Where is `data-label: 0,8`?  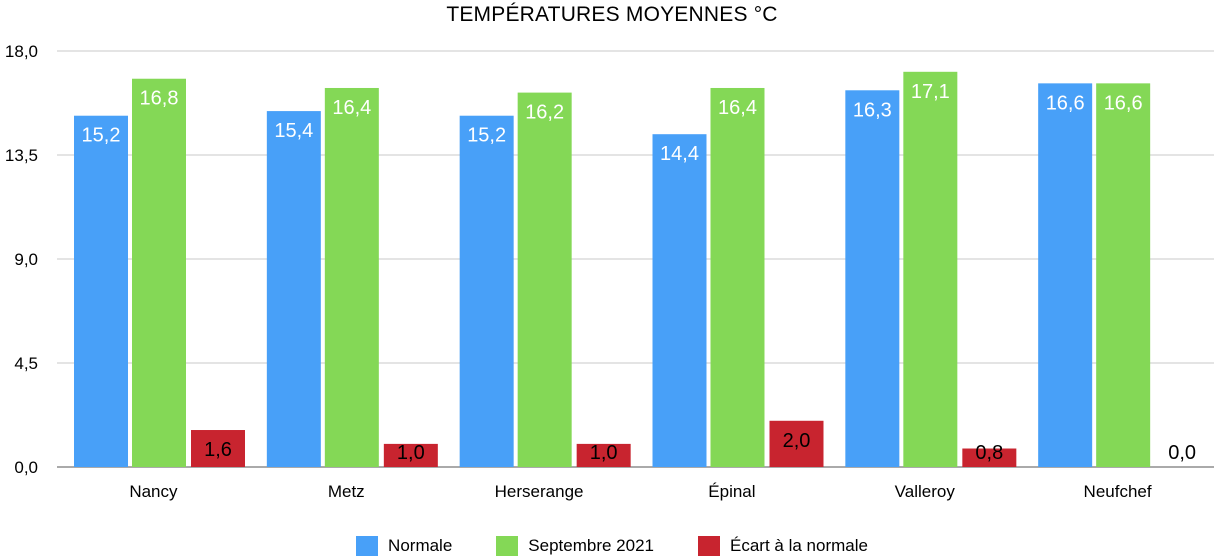
data-label: 0,8 is located at coordinates (989, 453).